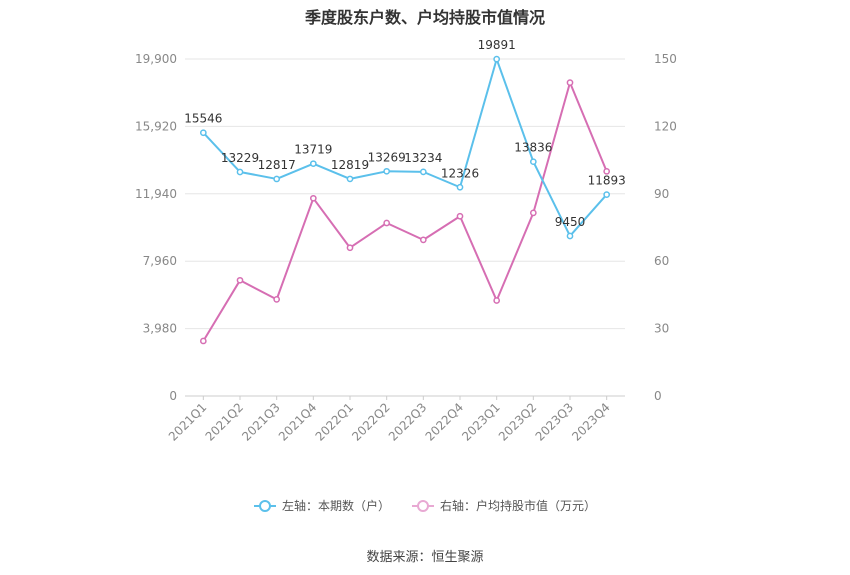 The image size is (850, 575). I want to click on series-line-left, so click(405, 147).